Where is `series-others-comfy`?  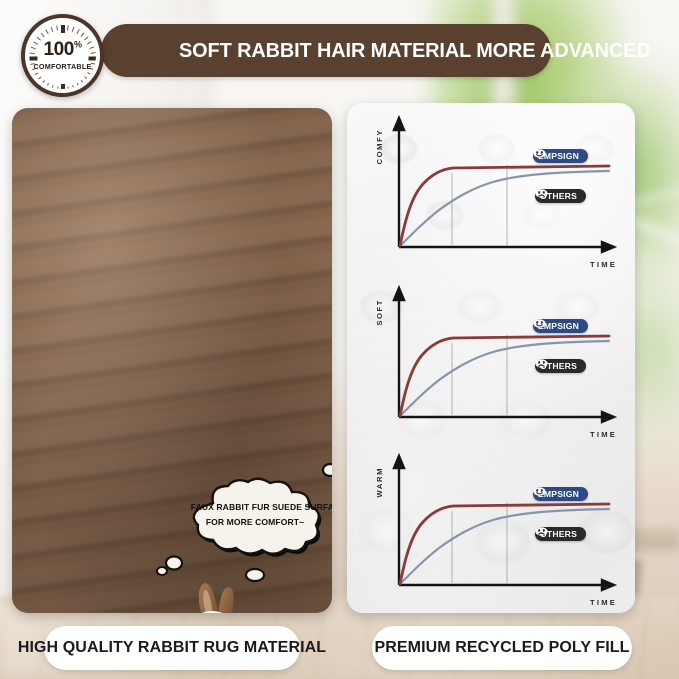
series-others-comfy is located at coordinates (504, 208).